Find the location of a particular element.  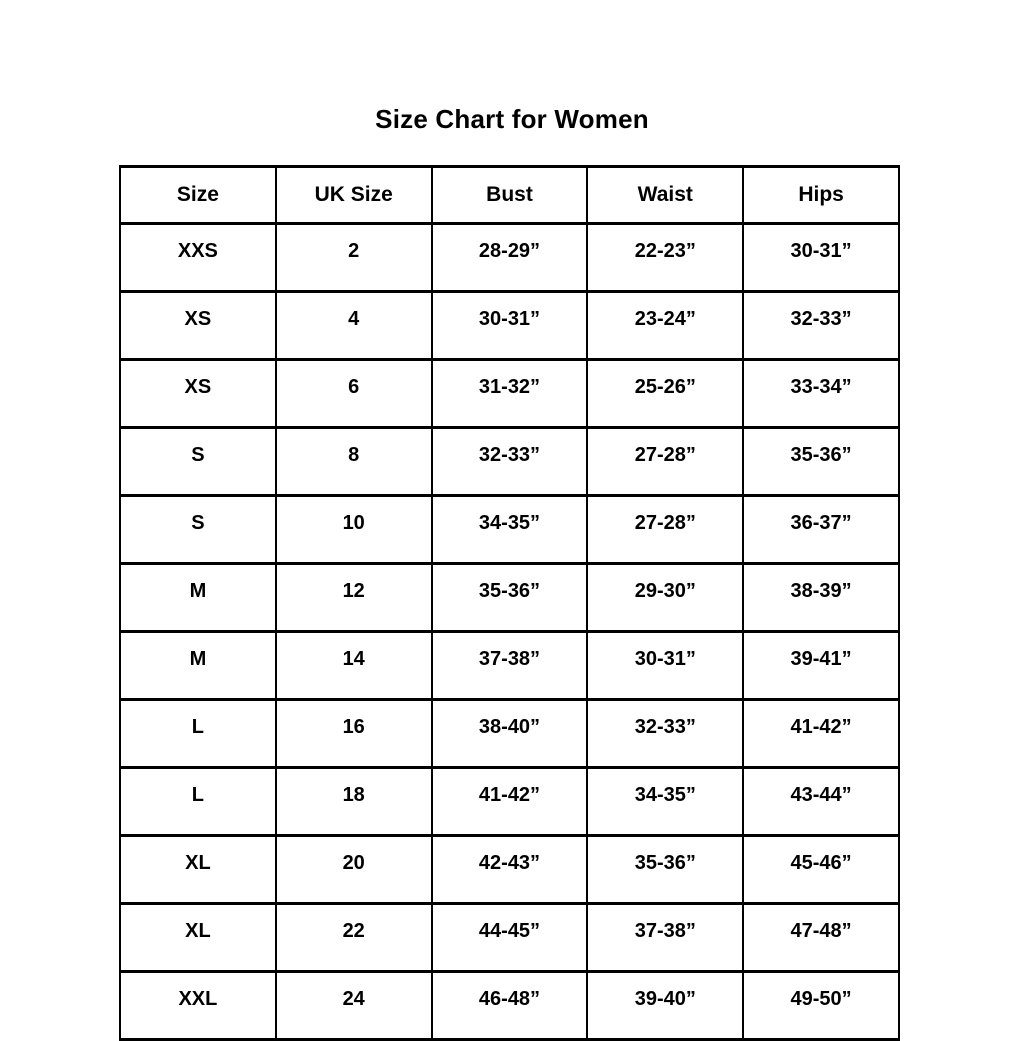

table-cell: 14 is located at coordinates (353, 665).